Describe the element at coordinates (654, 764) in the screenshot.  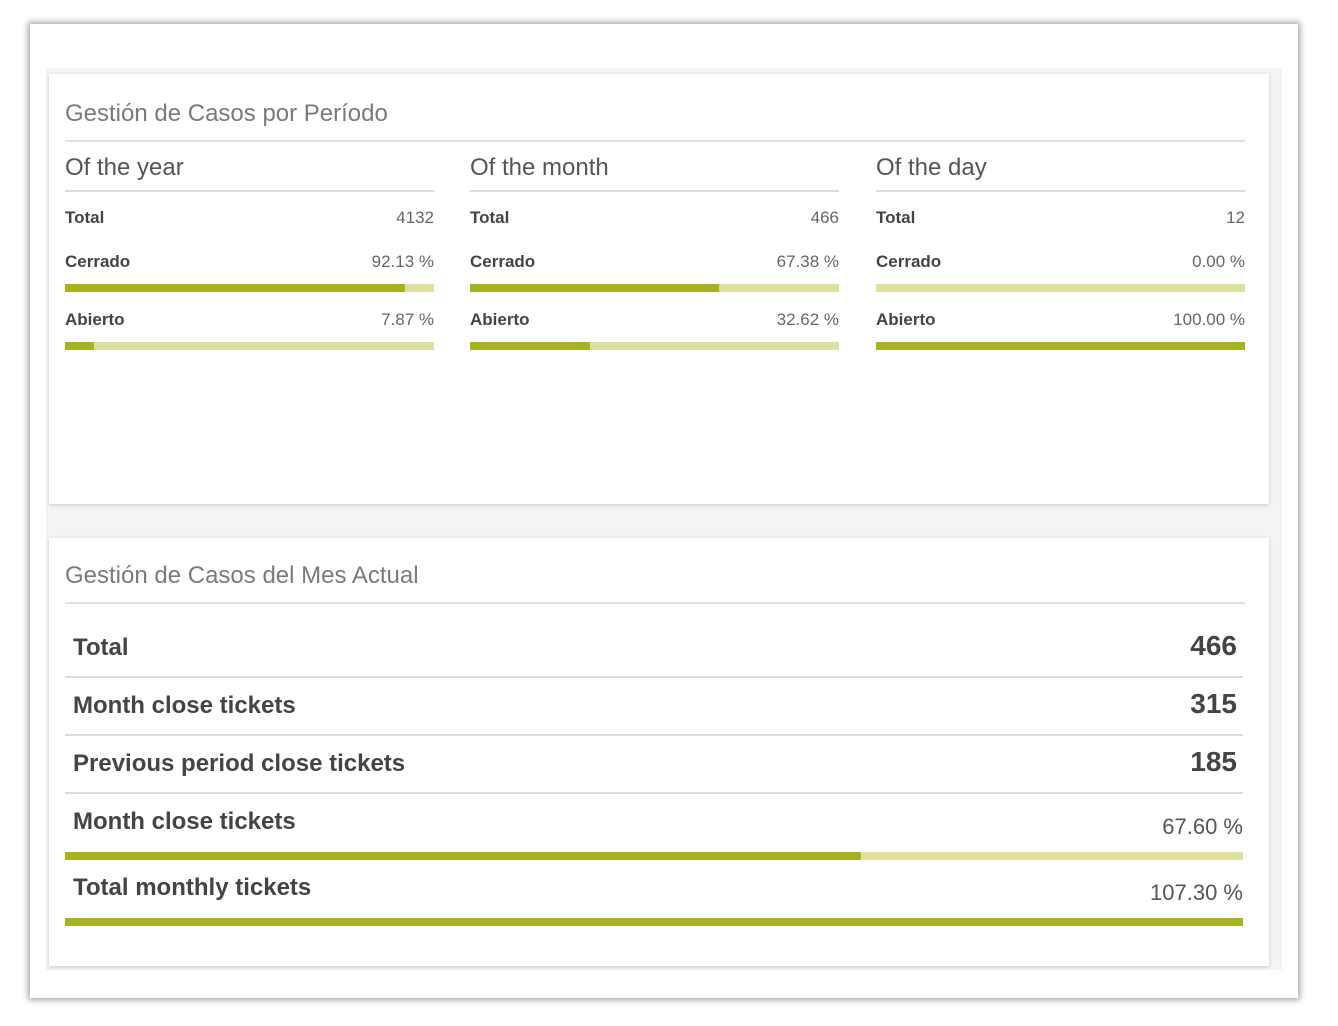
I see `month-stat-row-previous-period: Previous period close tickets 185` at that location.